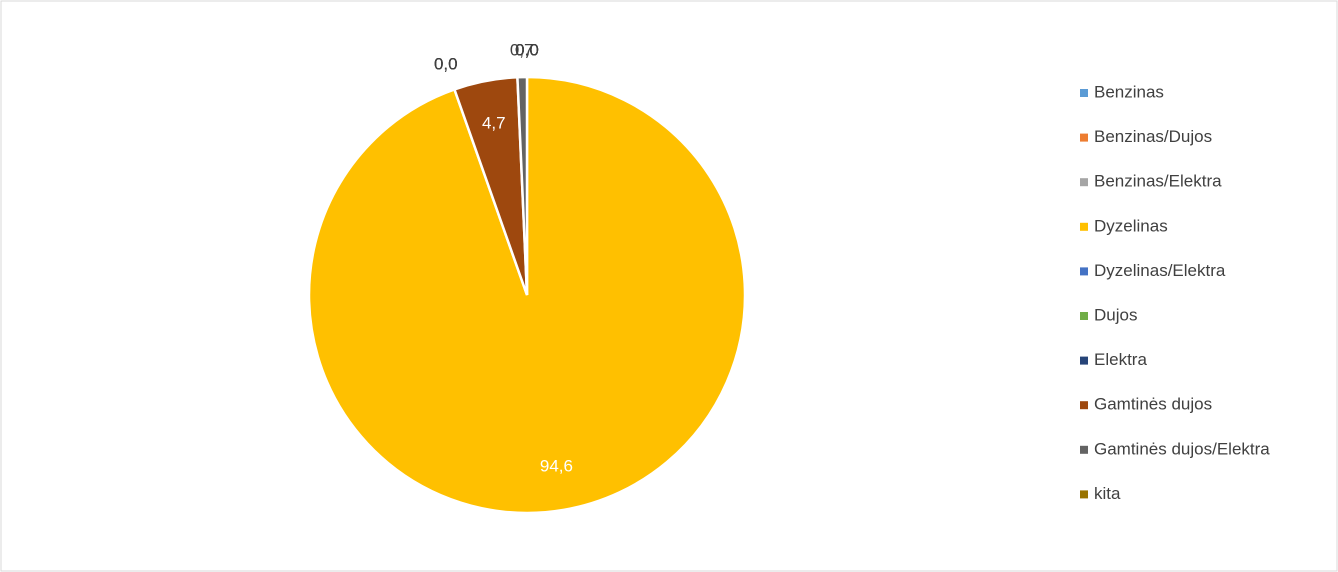  What do you see at coordinates (522, 185) in the screenshot?
I see `pie-slice` at bounding box center [522, 185].